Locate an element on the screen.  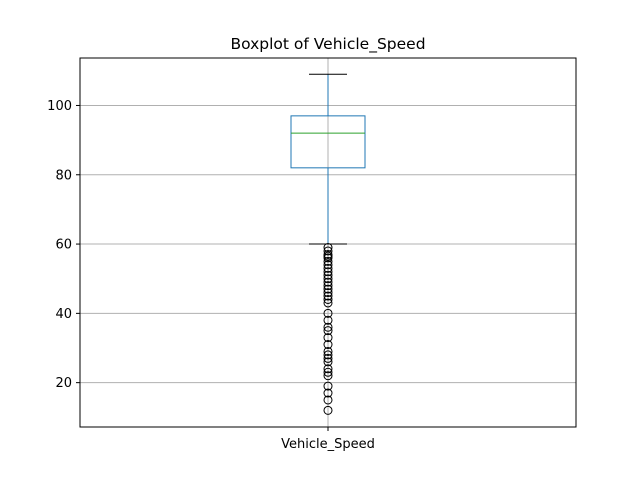
box-layer is located at coordinates (328, 244).